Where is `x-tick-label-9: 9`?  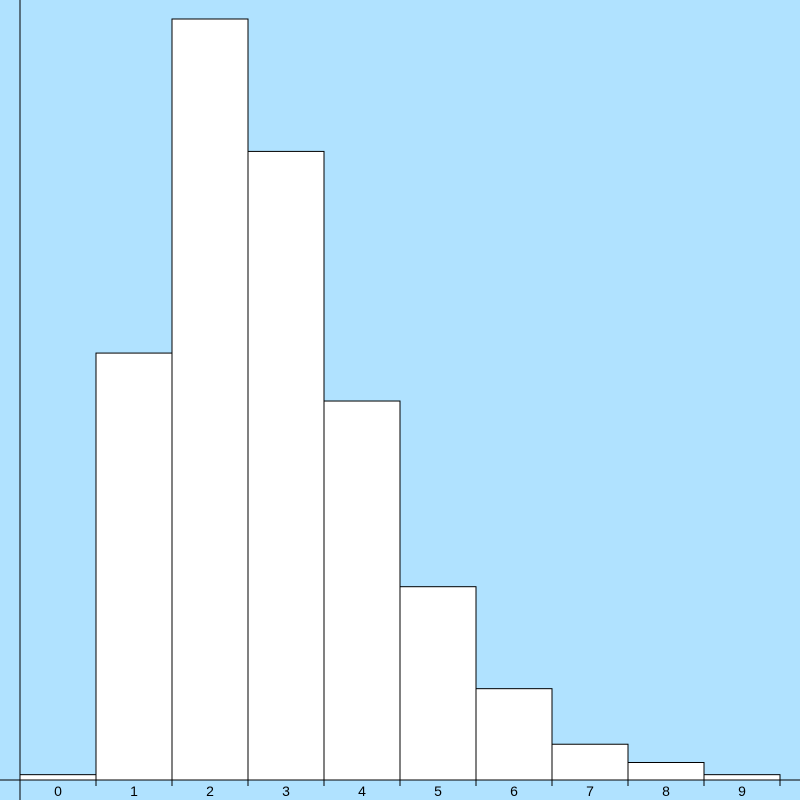
x-tick-label-9: 9 is located at coordinates (742, 791).